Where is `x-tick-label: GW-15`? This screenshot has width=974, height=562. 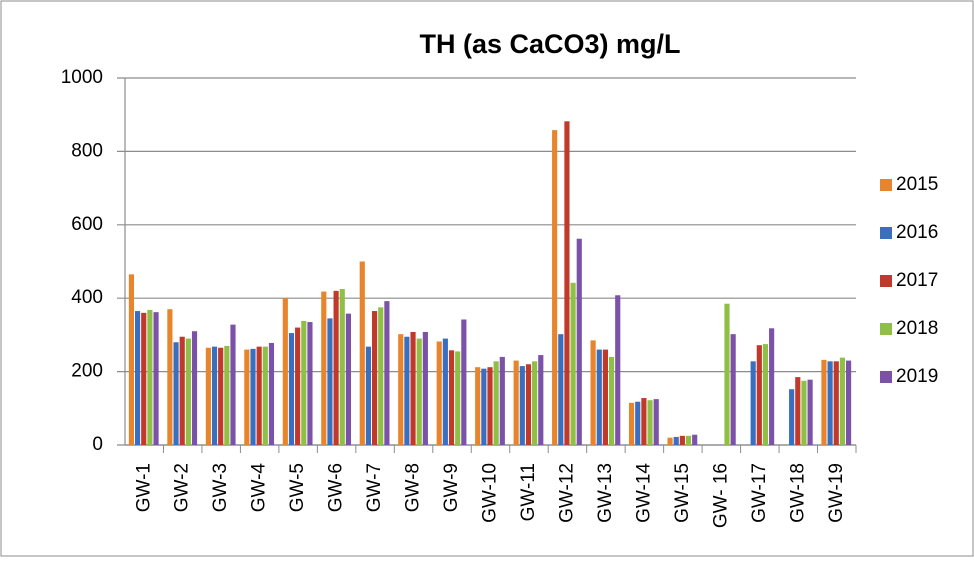 x-tick-label: GW-15 is located at coordinates (682, 493).